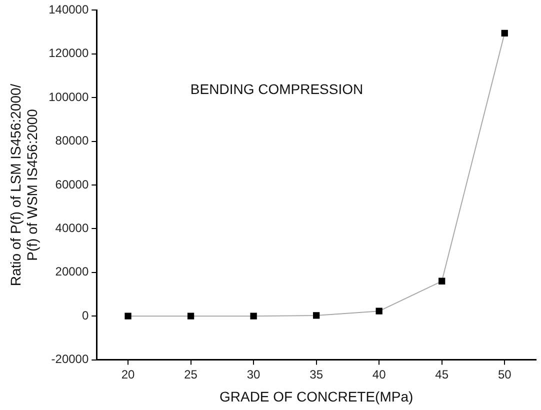  What do you see at coordinates (68, 9) in the screenshot?
I see `y-tick-label: 140000` at bounding box center [68, 9].